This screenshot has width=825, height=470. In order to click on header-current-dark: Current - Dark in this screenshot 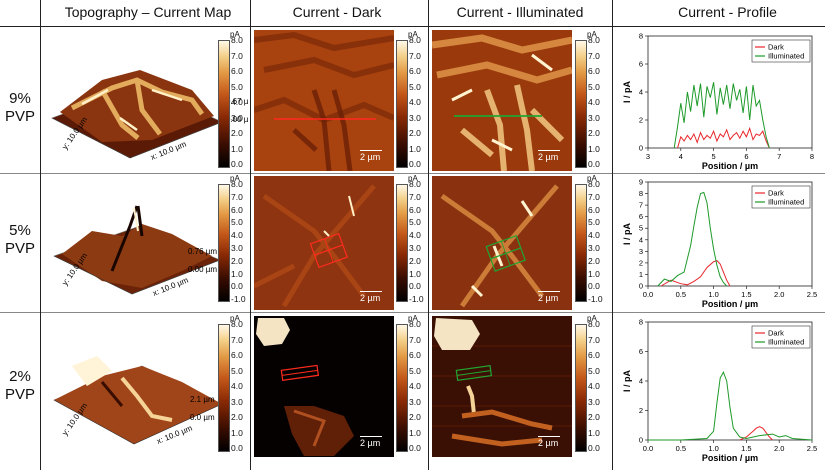, I will do `click(337, 12)`.